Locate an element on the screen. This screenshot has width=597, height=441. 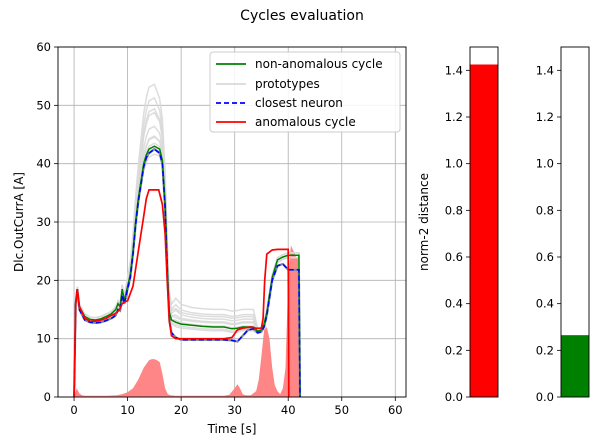
main-x-axis: 0 10 20 30 40 50 60 is located at coordinates (236, 407).